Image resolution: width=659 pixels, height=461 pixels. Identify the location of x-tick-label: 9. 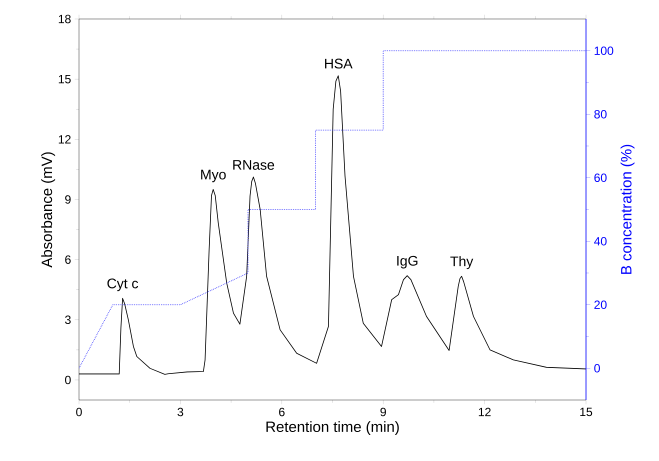
(383, 412).